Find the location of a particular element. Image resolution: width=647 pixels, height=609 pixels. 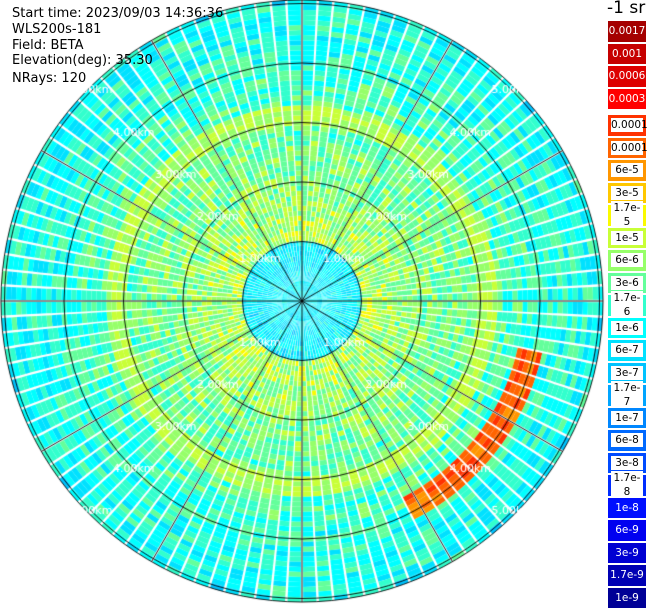

start-time-label: Start time: 2023/09/03 14:36:36 is located at coordinates (117, 13).